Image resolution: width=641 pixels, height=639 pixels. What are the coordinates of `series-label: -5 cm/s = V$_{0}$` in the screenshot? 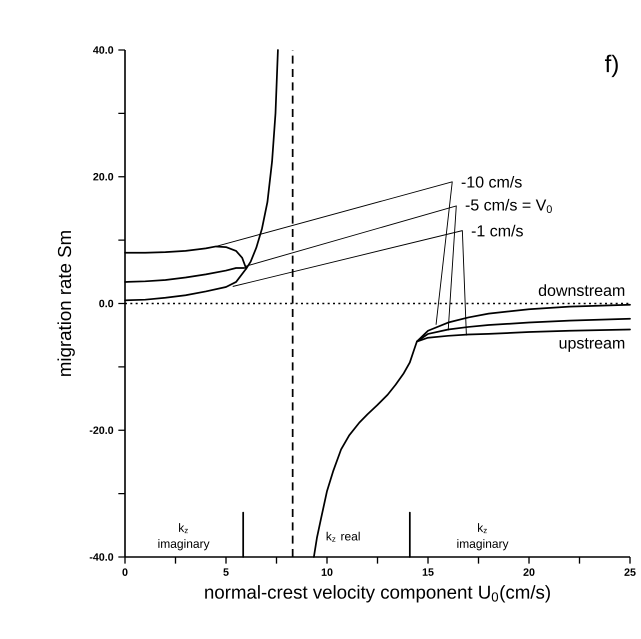 It's located at (509, 205).